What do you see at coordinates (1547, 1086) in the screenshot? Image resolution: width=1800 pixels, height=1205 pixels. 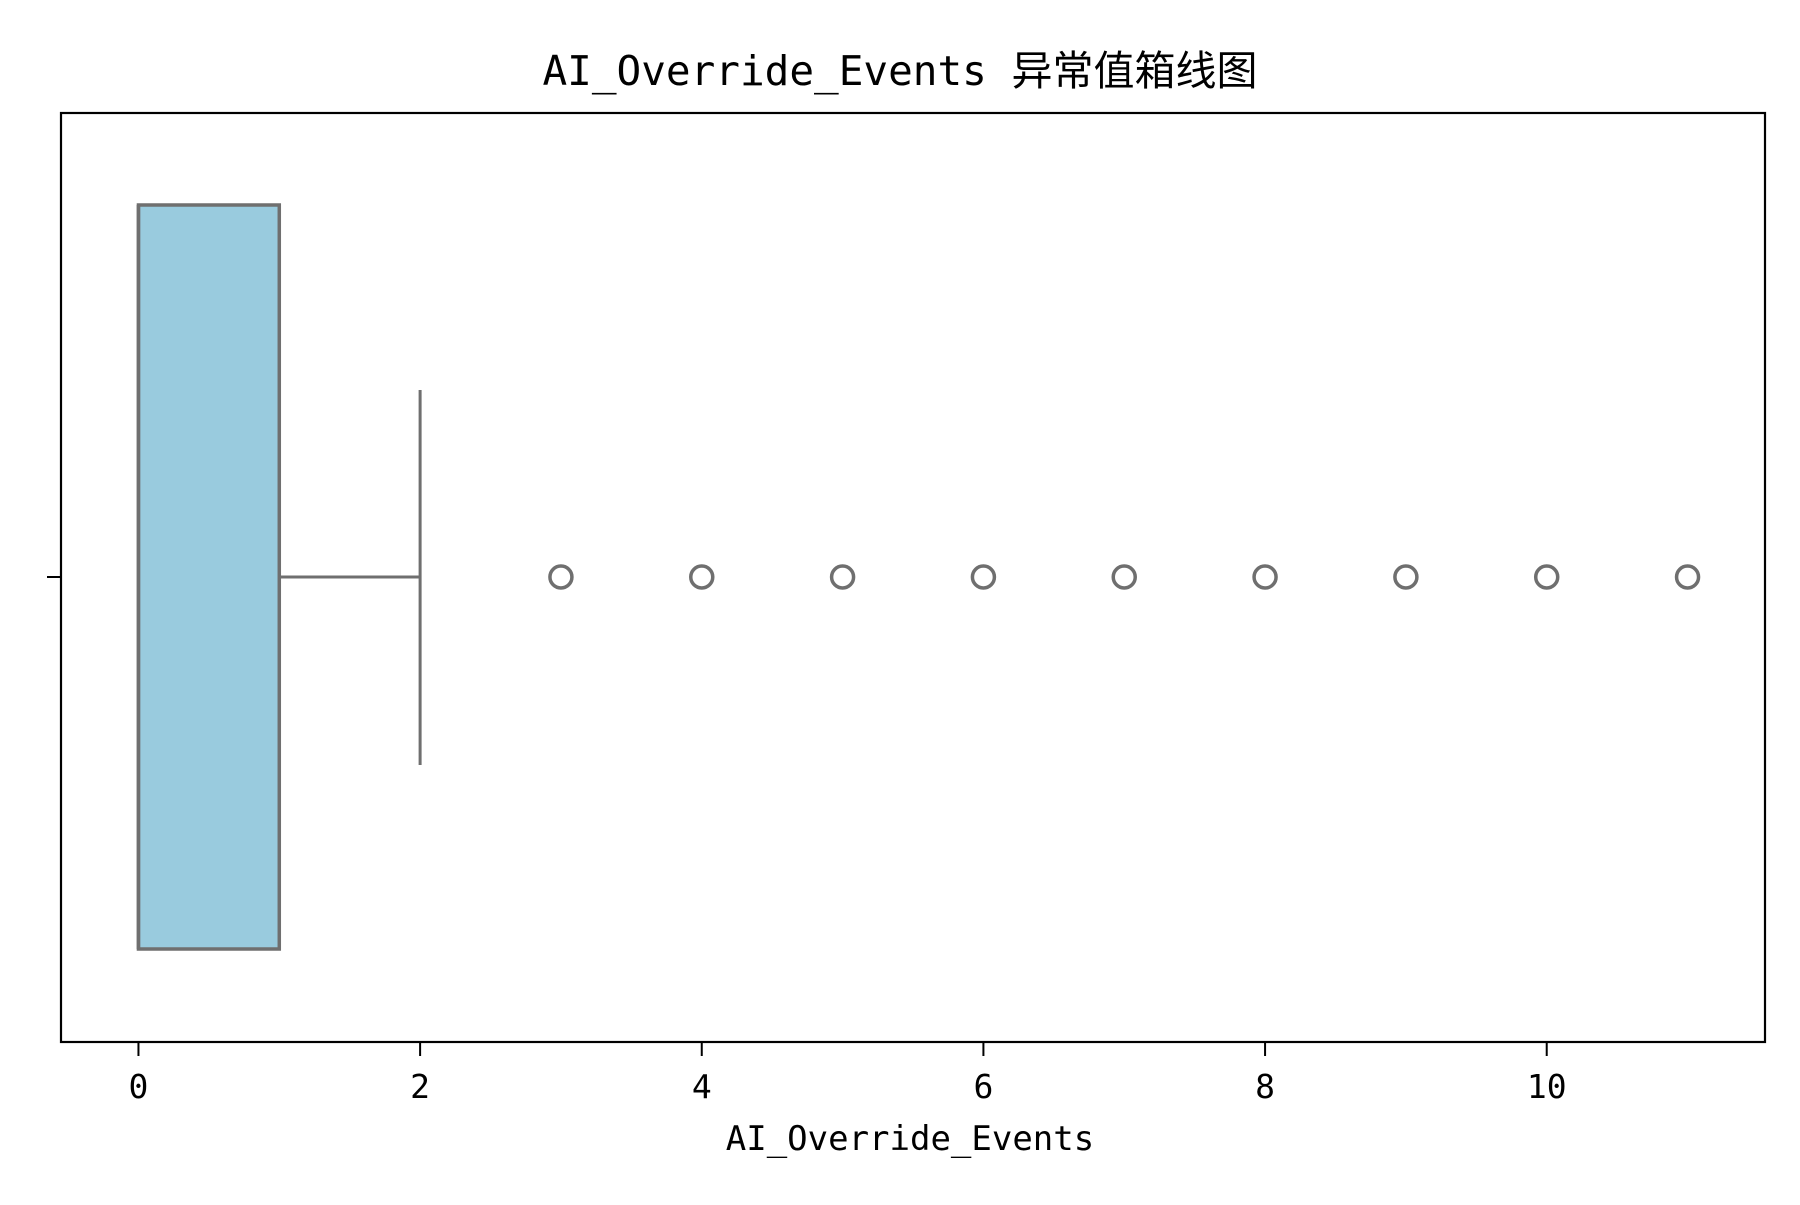 I see `x-tick-label: 10` at bounding box center [1547, 1086].